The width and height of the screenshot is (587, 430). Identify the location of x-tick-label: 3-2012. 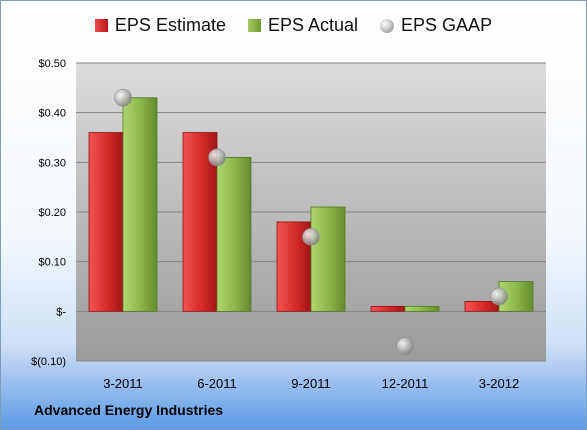
(499, 383).